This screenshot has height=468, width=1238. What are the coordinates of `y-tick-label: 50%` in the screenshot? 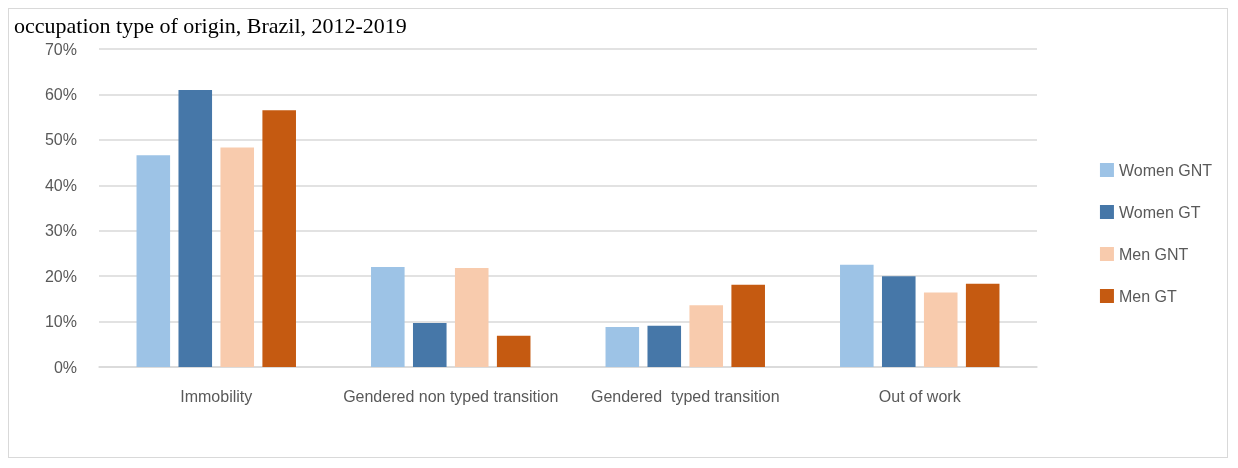 It's located at (60, 140).